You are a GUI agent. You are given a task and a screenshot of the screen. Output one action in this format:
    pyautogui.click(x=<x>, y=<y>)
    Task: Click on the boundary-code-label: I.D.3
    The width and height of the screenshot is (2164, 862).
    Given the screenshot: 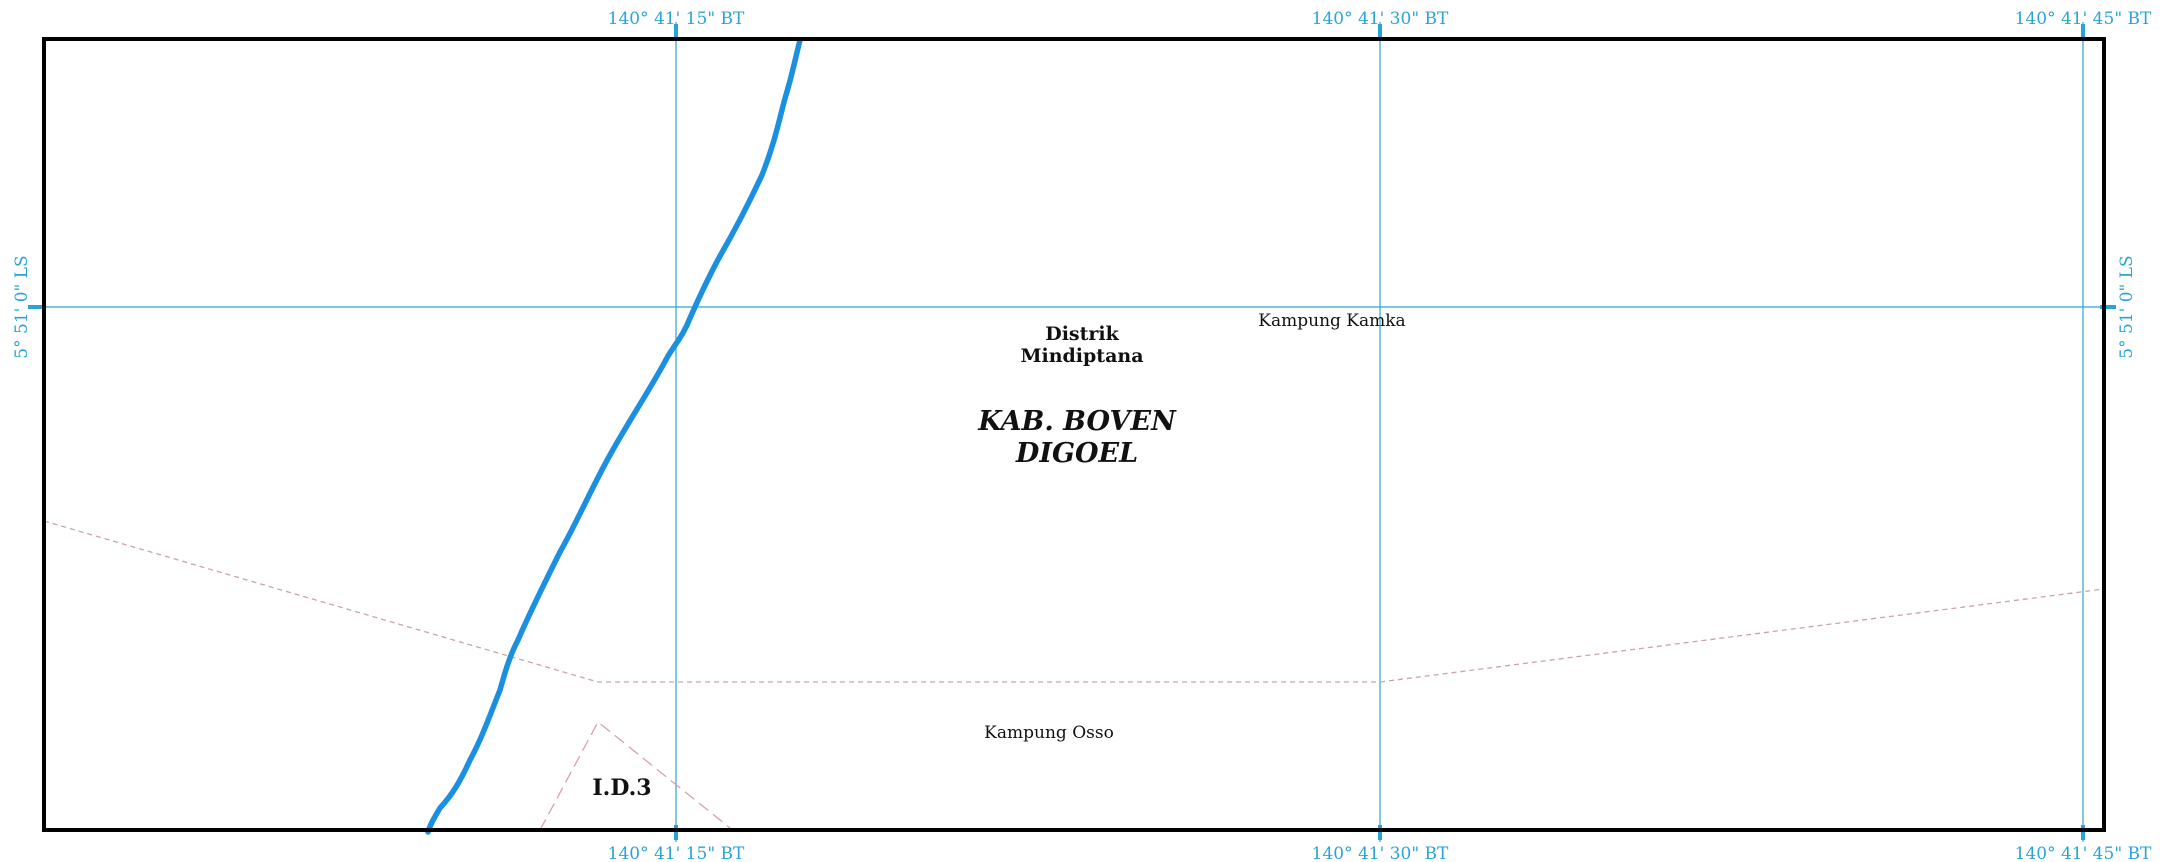 What is the action you would take?
    pyautogui.click(x=621, y=788)
    